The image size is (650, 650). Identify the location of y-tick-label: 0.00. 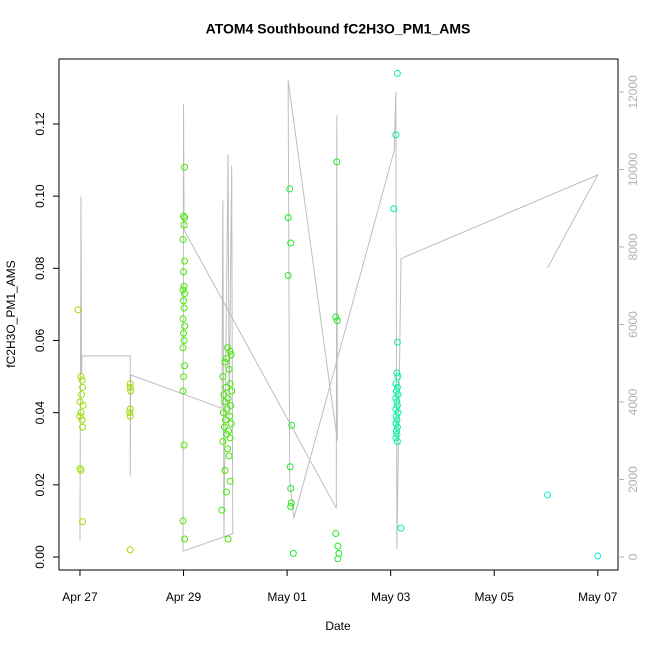
(40, 557).